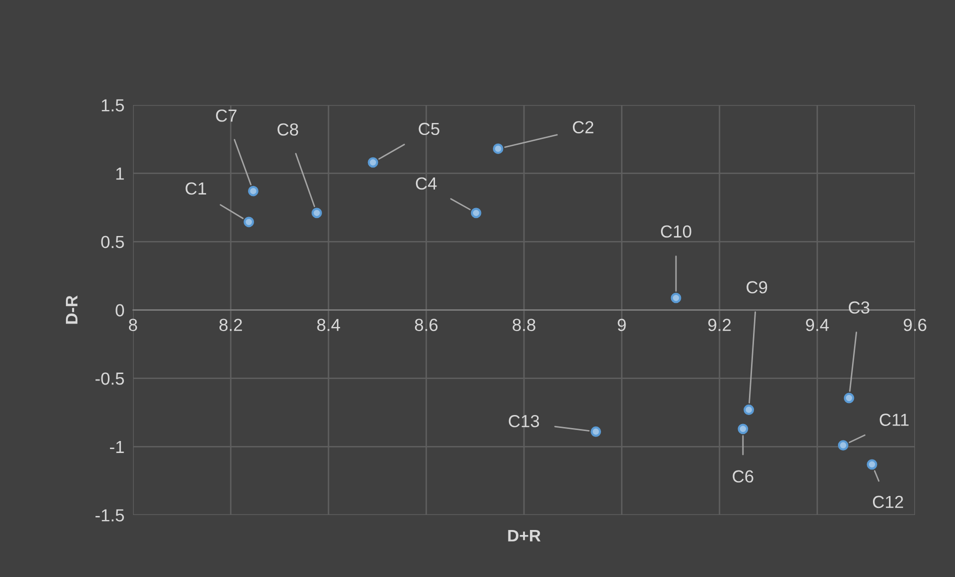 Image resolution: width=955 pixels, height=577 pixels. What do you see at coordinates (859, 307) in the screenshot?
I see `data-label: C3` at bounding box center [859, 307].